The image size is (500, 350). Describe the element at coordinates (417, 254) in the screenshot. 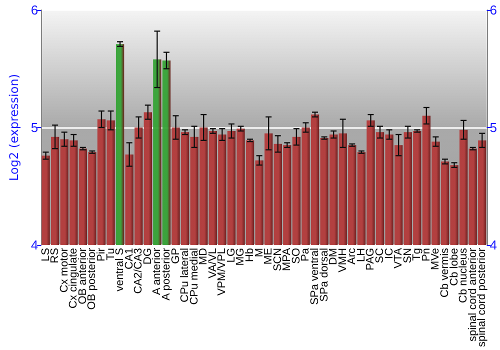

I see `x-tick-label: Tg` at that location.